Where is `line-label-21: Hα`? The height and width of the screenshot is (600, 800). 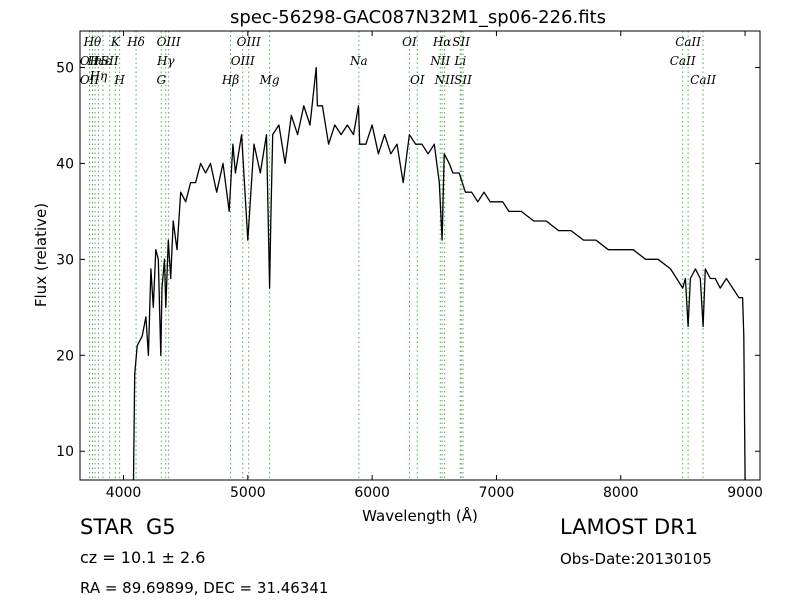 line-label-21: Hα is located at coordinates (442, 42).